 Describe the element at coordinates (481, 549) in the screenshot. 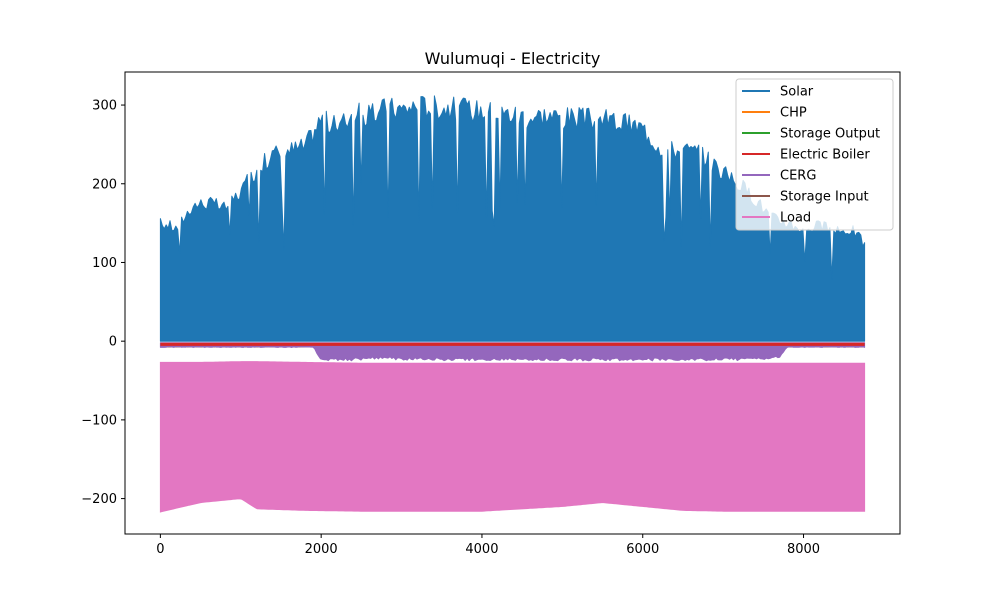

I see `x-tick-label: 4000` at that location.